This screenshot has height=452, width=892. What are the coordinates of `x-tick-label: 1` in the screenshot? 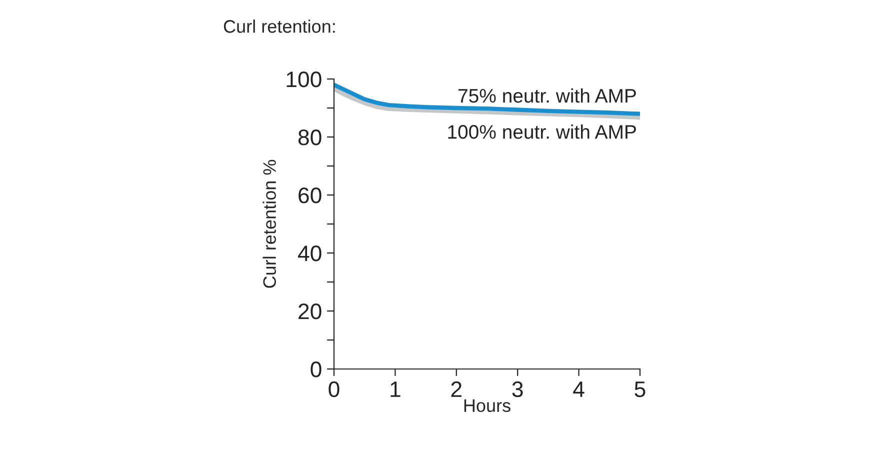 It's located at (395, 389).